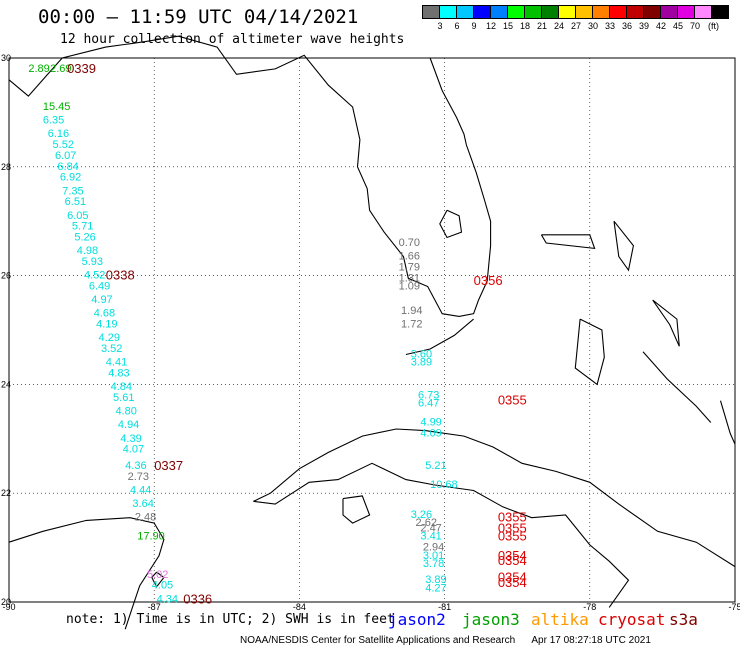 The height and width of the screenshot is (650, 740). I want to click on color-scale-label: 45, so click(678, 26).